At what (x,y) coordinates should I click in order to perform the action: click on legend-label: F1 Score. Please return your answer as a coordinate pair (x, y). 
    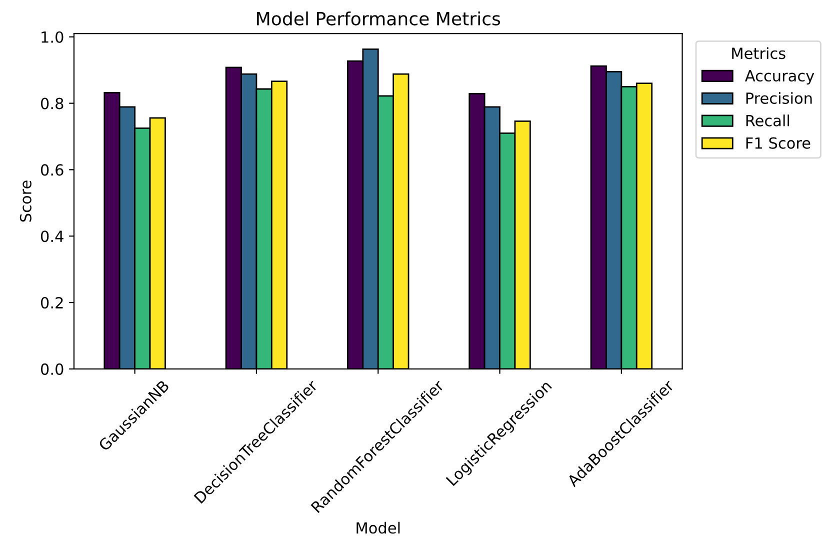
    Looking at the image, I should click on (778, 143).